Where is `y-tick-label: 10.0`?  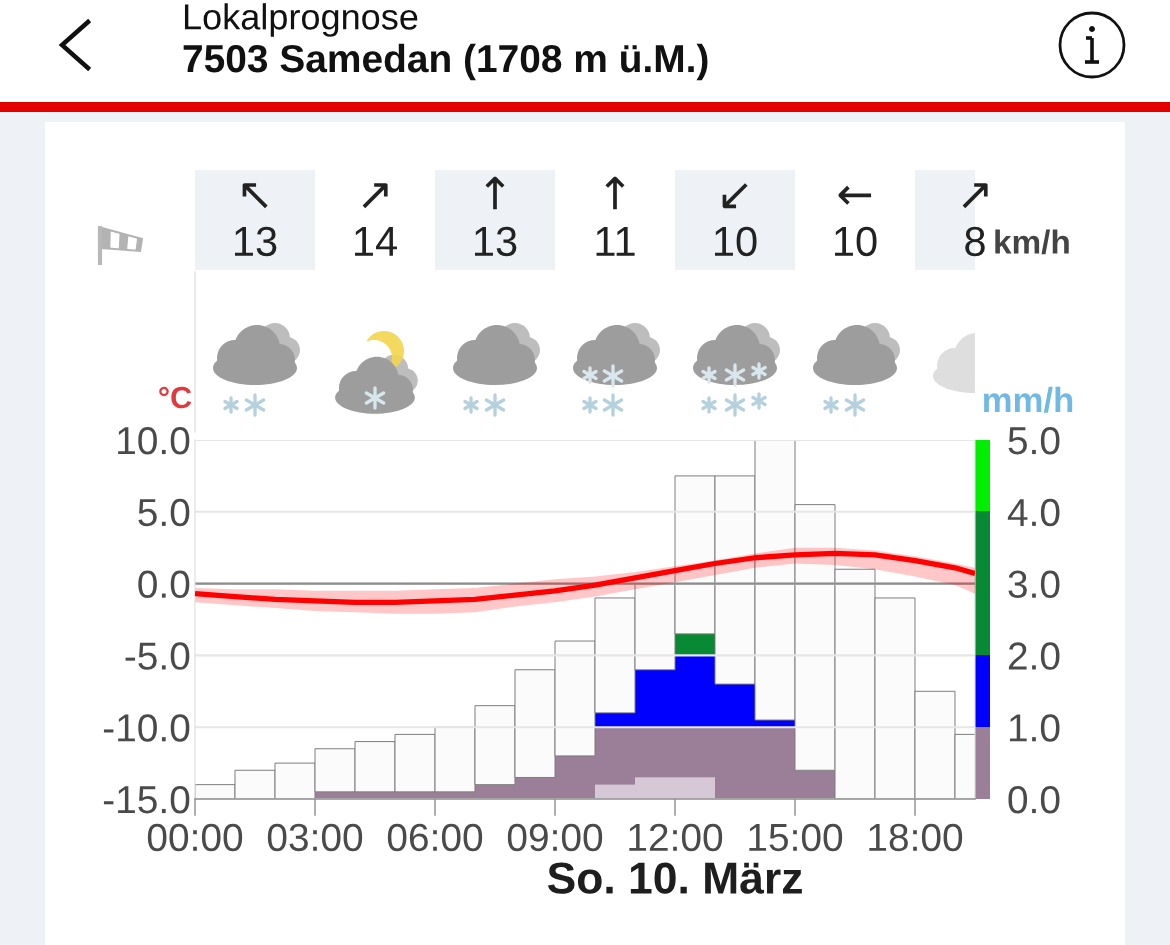
y-tick-label: 10.0 is located at coordinates (154, 440).